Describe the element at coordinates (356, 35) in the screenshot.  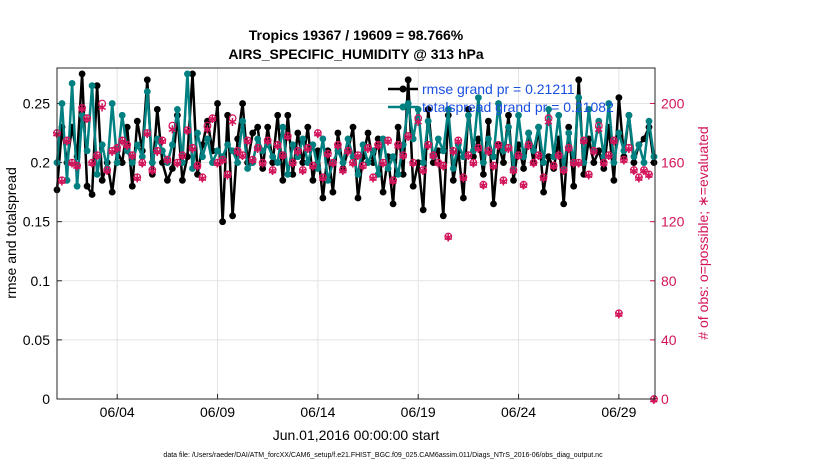
I see `chart-title: Tropics 19367 / 19609 = 98.766%` at that location.